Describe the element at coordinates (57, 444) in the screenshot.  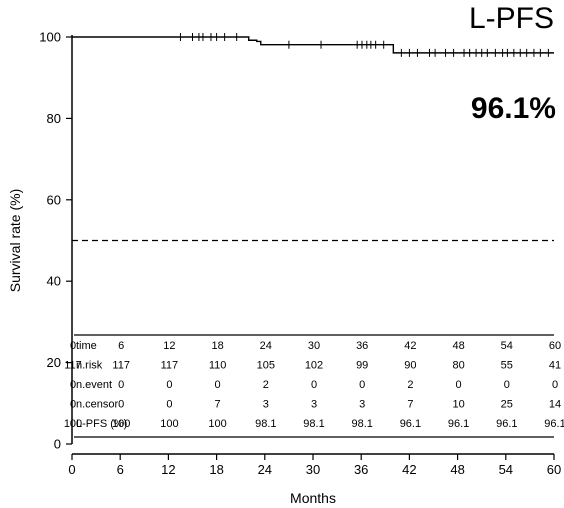
I see `y-tick-label: 0` at that location.